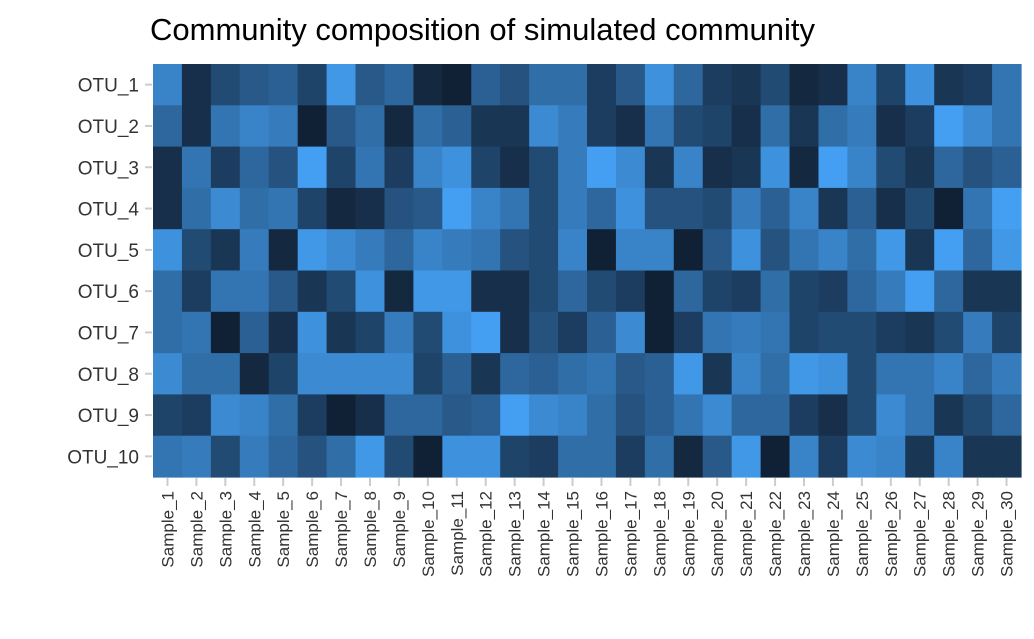 The height and width of the screenshot is (639, 1034). I want to click on x-tick-label: Sample_12, so click(486, 534).